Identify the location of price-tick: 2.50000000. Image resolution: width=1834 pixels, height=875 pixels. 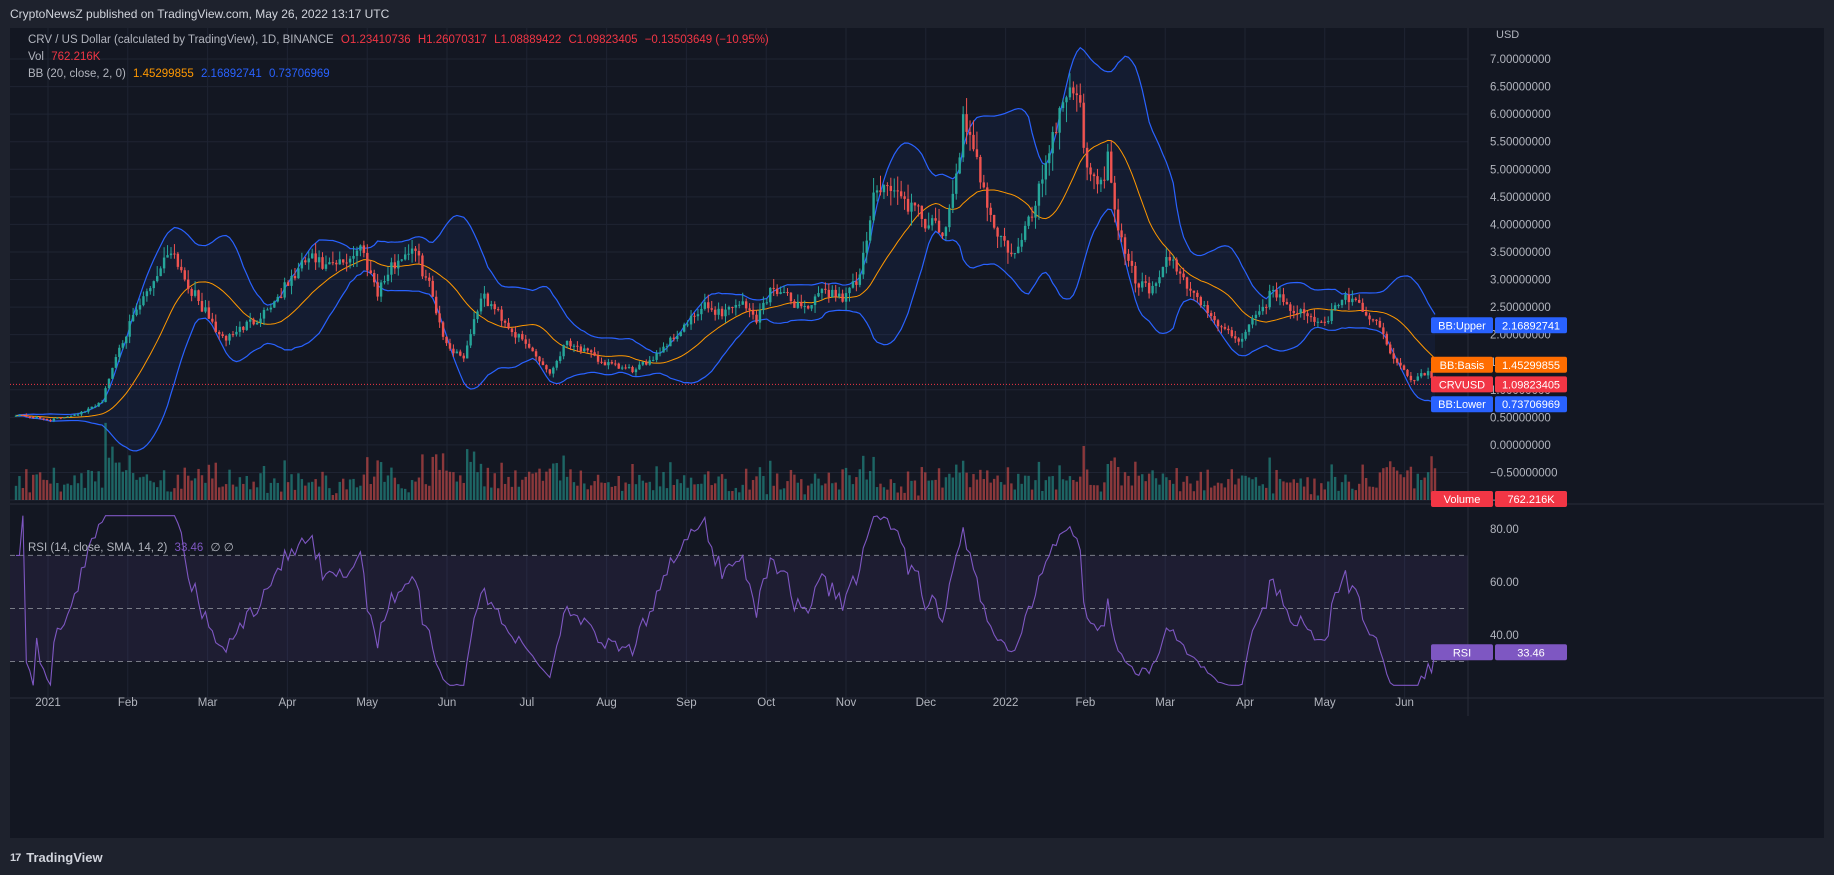
(1520, 308).